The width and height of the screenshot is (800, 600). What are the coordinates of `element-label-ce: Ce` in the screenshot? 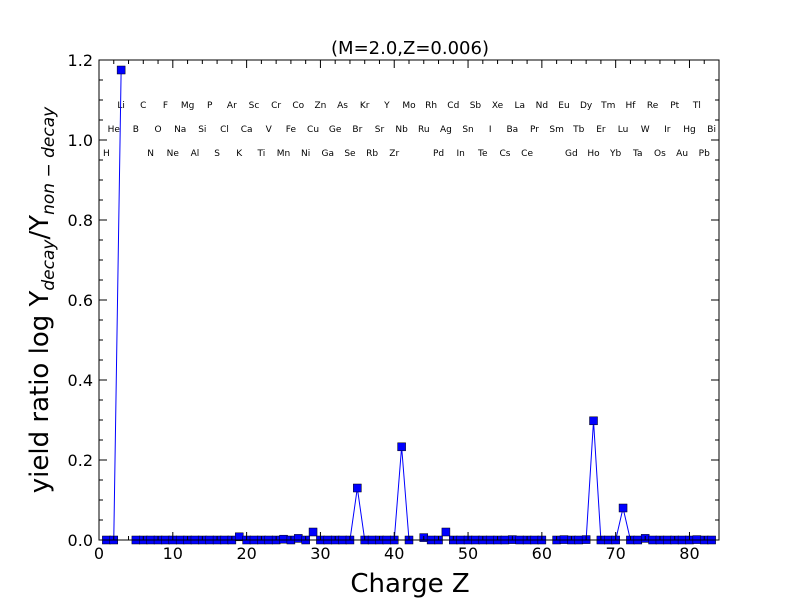 It's located at (527, 154).